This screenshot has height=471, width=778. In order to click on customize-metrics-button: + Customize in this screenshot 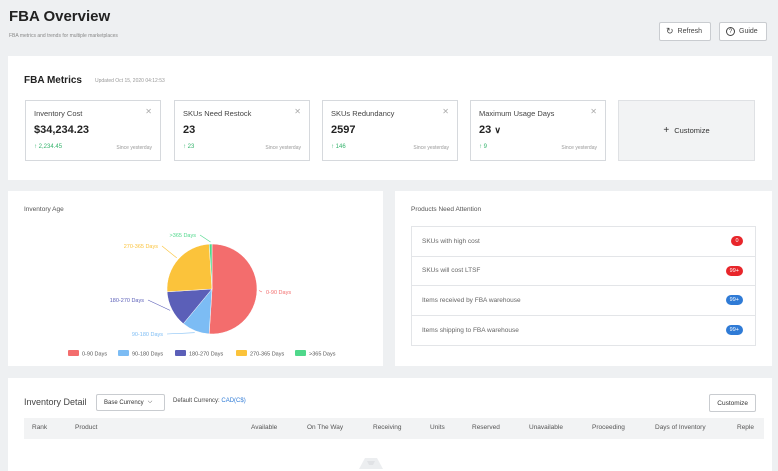, I will do `click(686, 130)`.